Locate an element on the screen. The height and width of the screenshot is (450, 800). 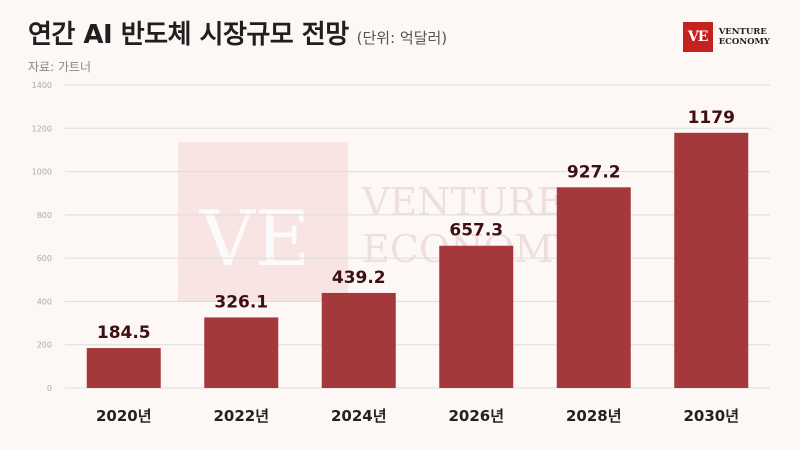
x-tick-label: 2022년 is located at coordinates (241, 416).